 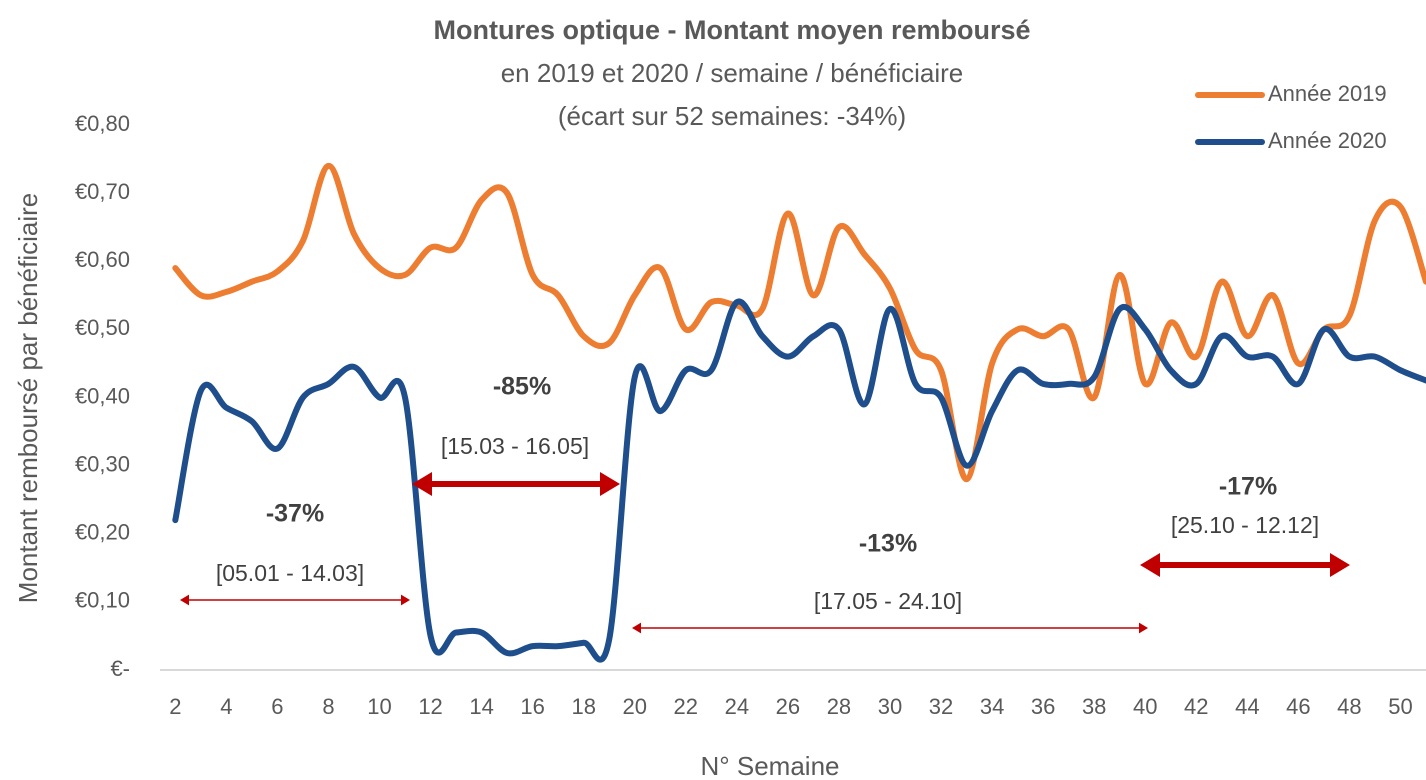 I want to click on x-tick-label: 44, so click(x=1247, y=706).